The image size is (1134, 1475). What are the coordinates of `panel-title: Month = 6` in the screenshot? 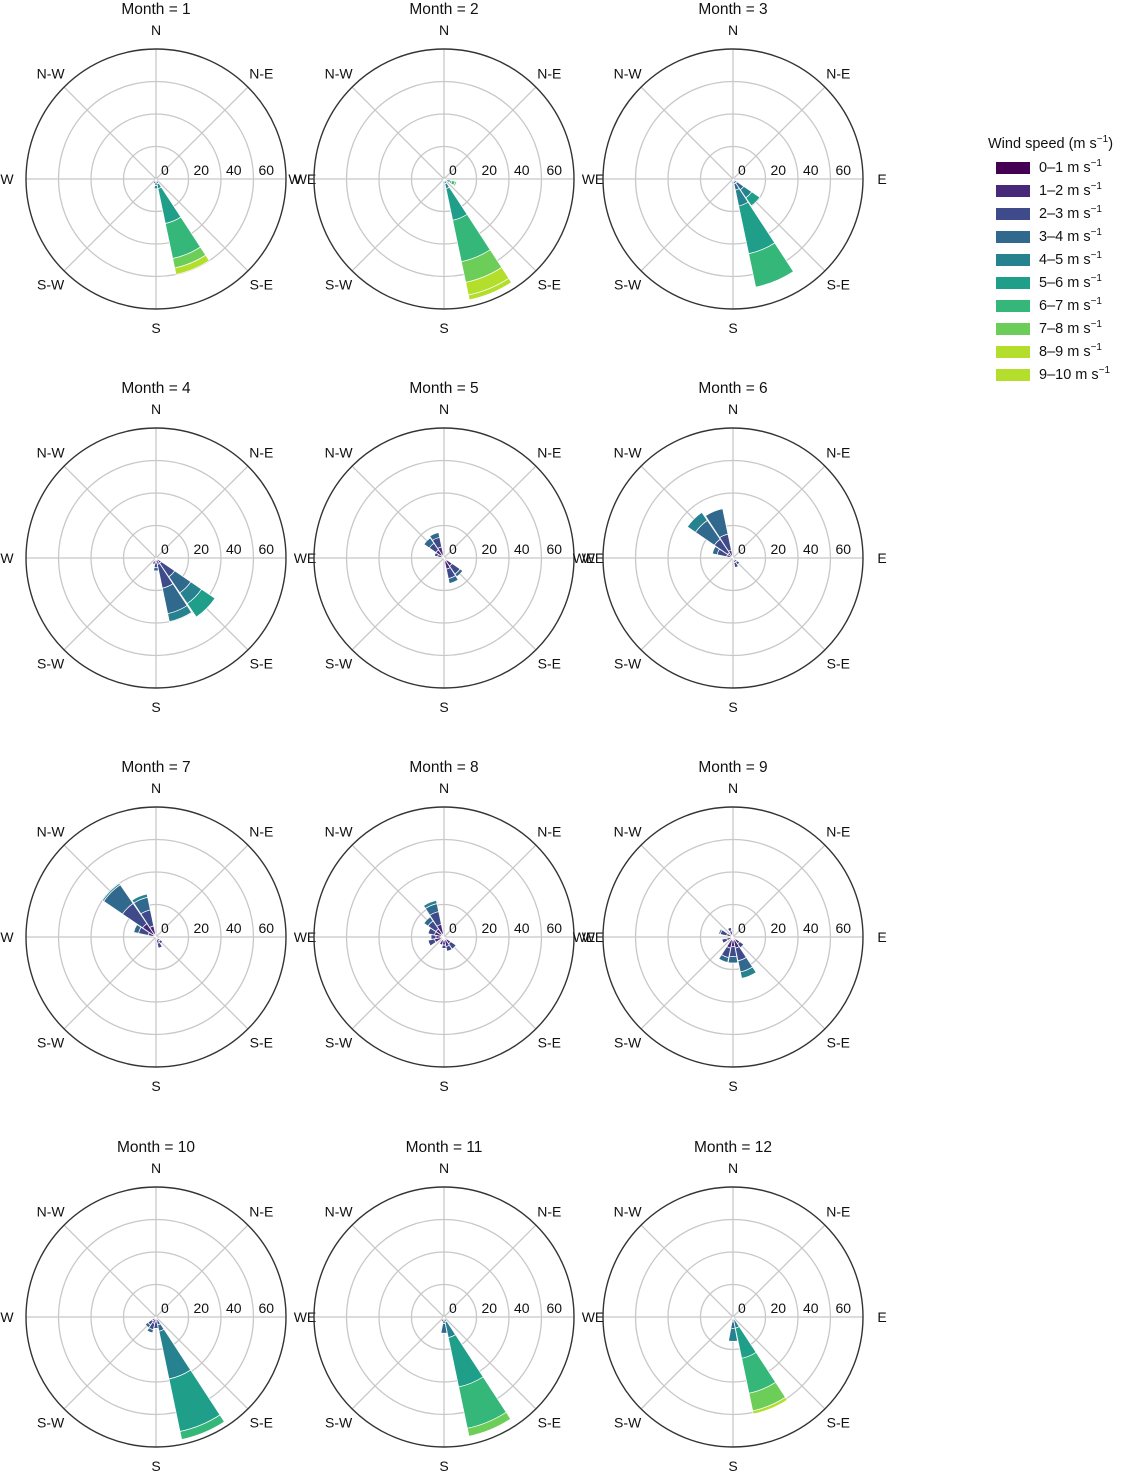 It's located at (732, 388).